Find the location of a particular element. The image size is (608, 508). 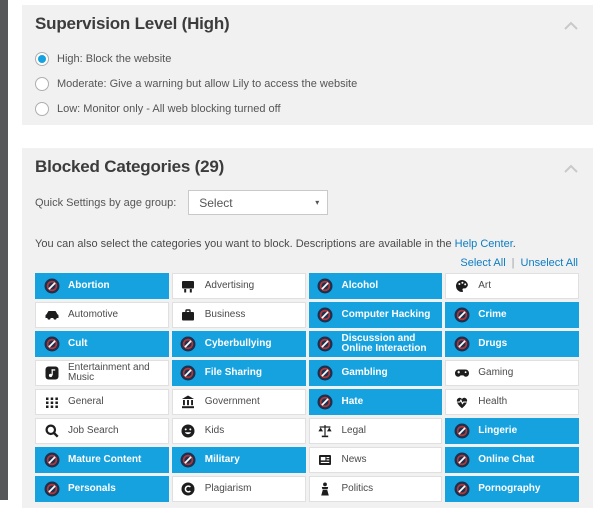

category-tile-gambling: Gambling is located at coordinates (375, 373).